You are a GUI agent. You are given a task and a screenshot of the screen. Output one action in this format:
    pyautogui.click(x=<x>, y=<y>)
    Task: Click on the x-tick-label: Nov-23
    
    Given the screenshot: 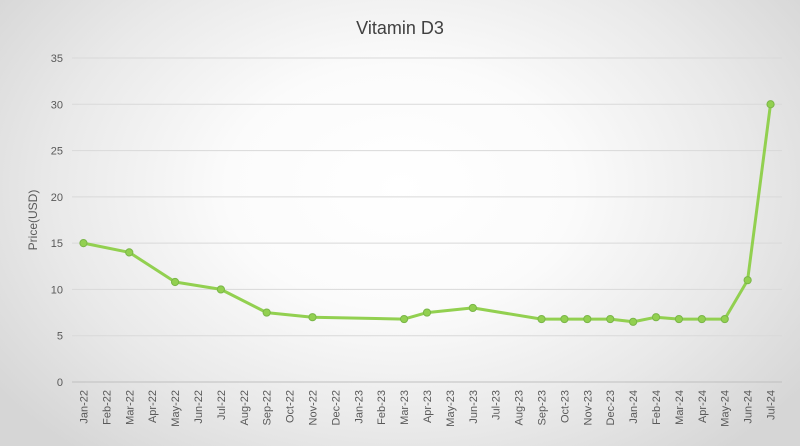 What is the action you would take?
    pyautogui.click(x=588, y=407)
    